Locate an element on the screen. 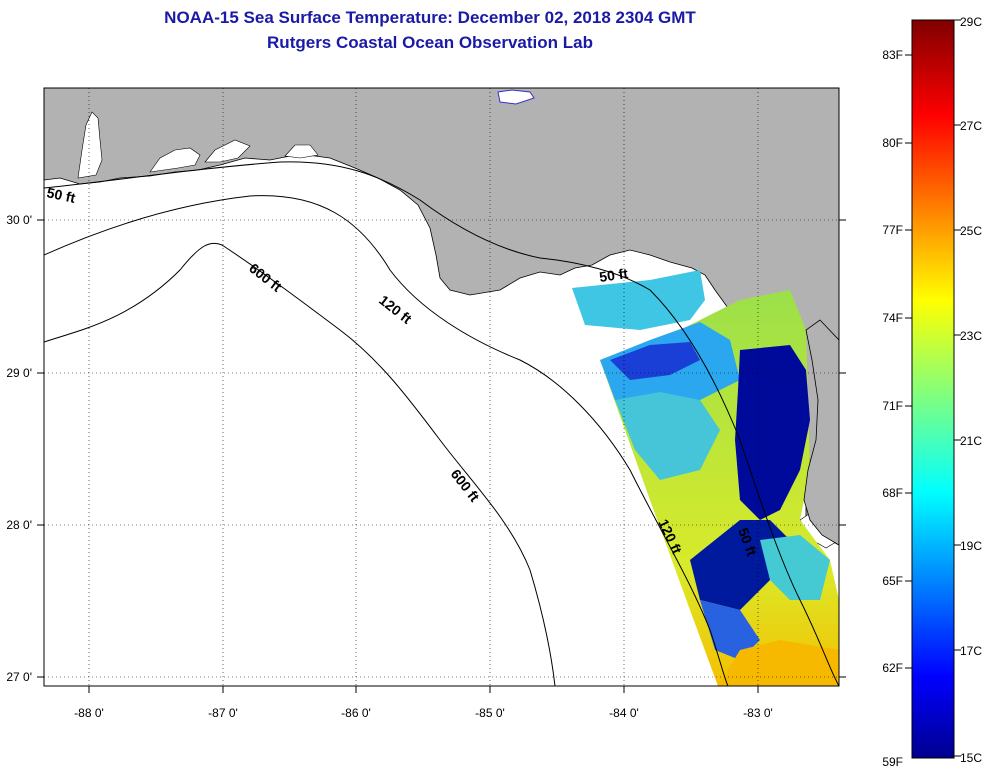  colorbar-label-f: 71F is located at coordinates (892, 406).